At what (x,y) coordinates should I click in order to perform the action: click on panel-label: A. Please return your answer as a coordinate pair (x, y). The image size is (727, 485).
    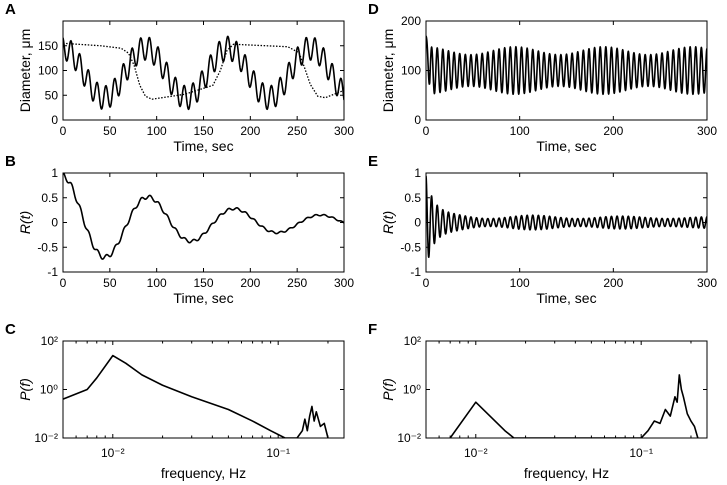
    Looking at the image, I should click on (10, 9).